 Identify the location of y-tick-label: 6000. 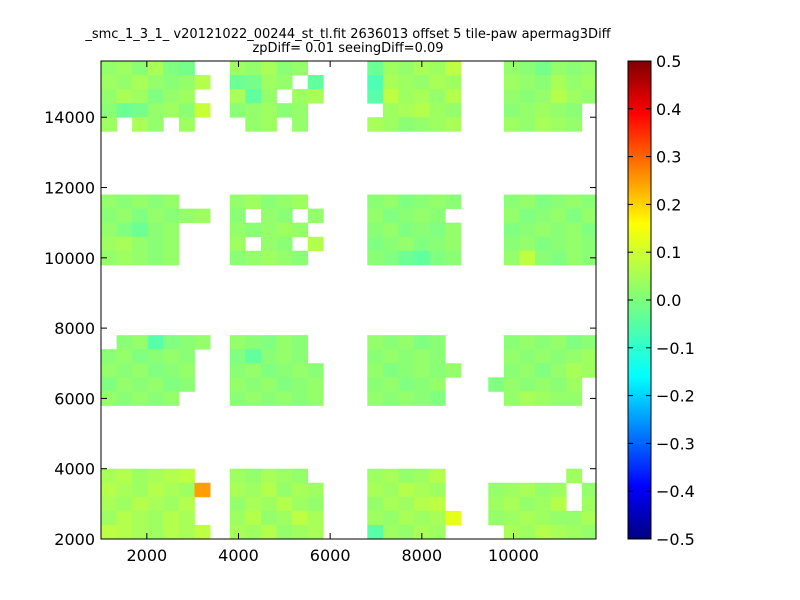
(74, 398).